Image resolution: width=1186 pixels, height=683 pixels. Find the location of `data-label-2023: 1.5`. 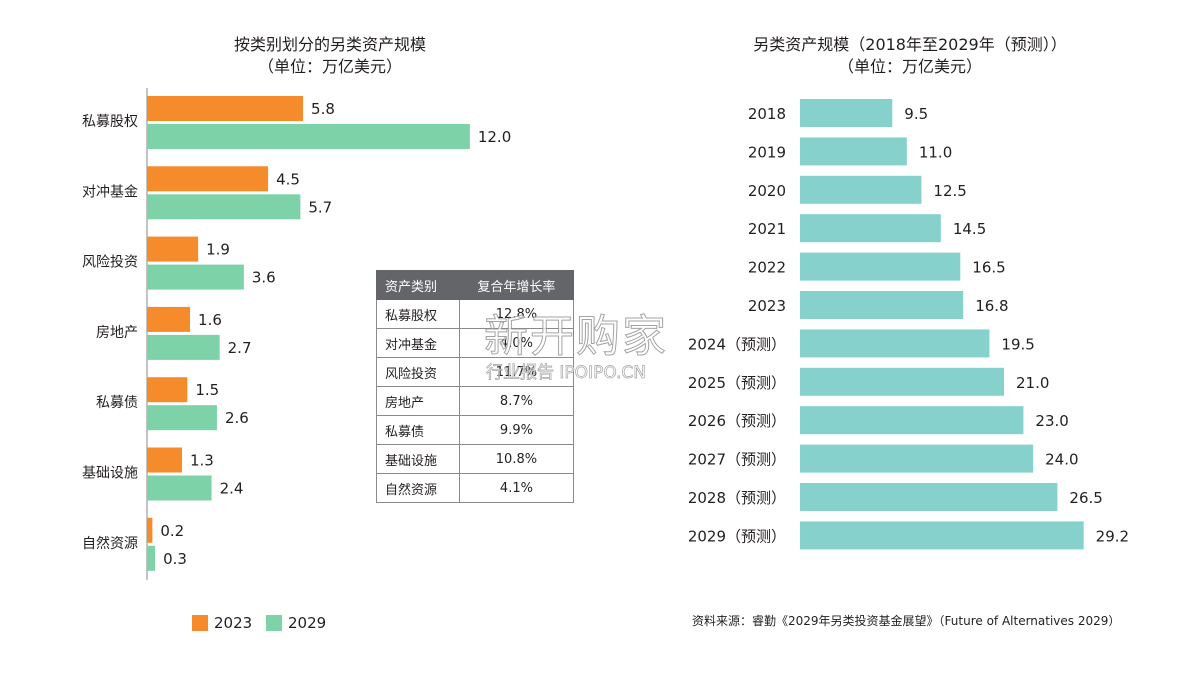

data-label-2023: 1.5 is located at coordinates (207, 390).